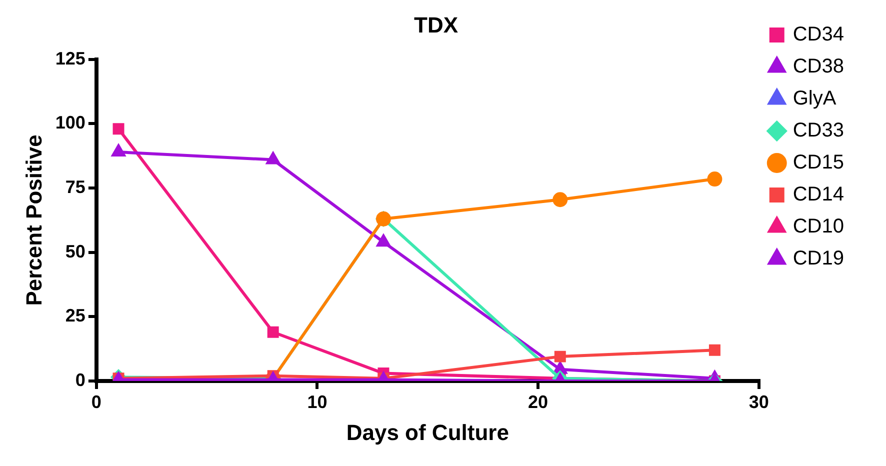  I want to click on x-axis-title: Days of Culture, so click(427, 432).